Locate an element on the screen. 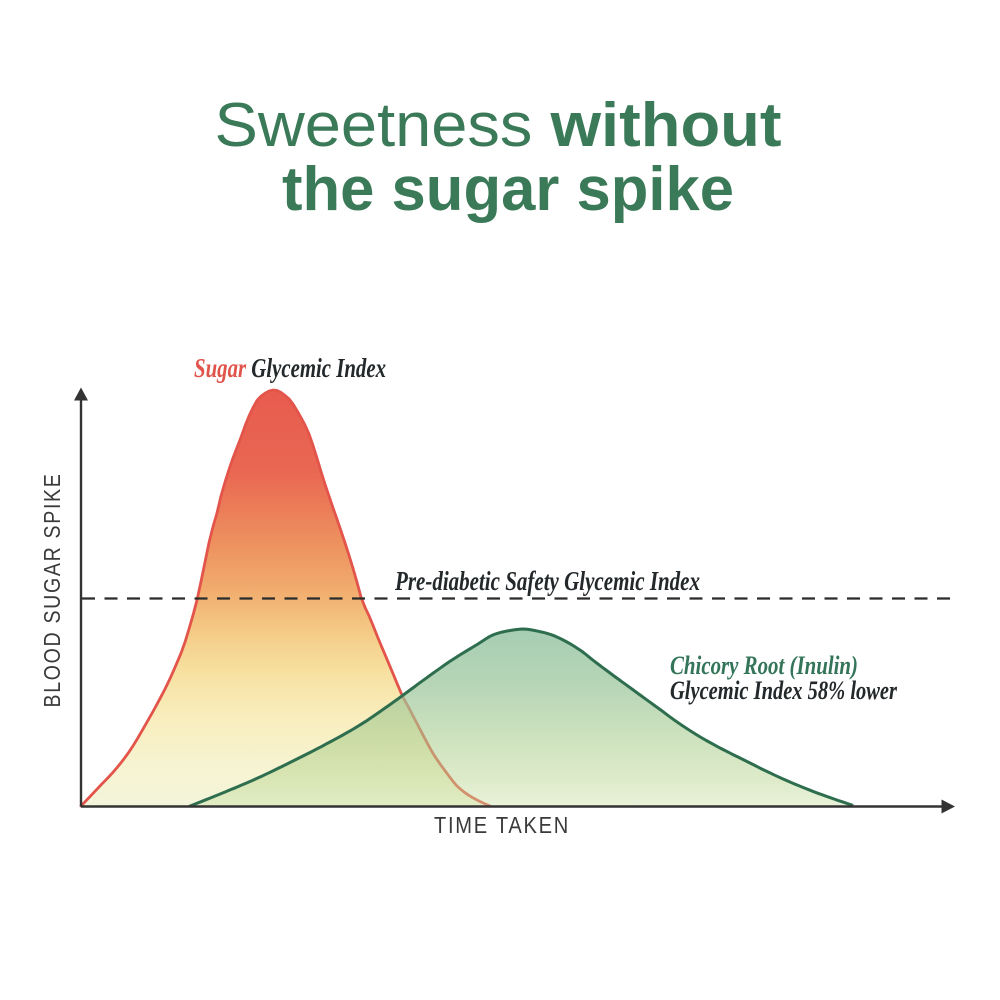 The image size is (1000, 1000). svg-text: the sugar spike is located at coordinates (508, 189).